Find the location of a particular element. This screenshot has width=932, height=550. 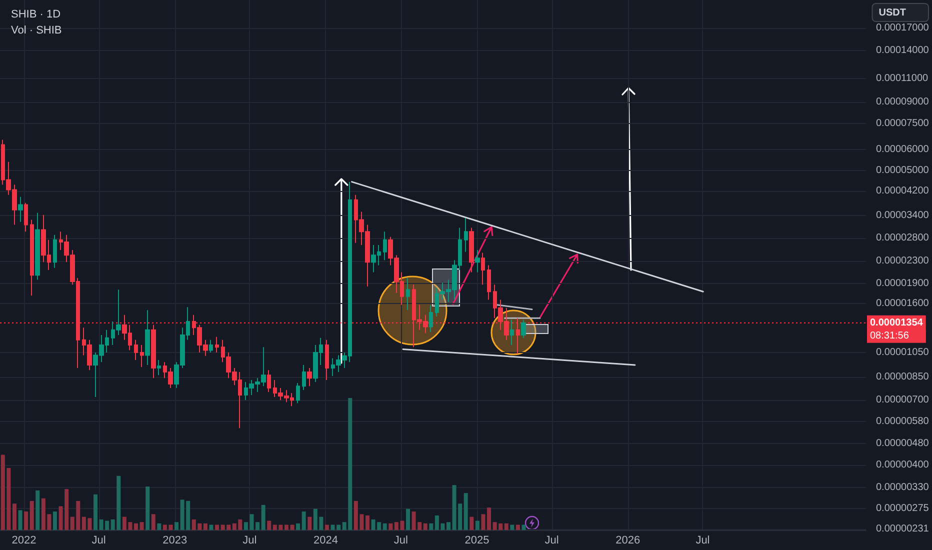

y-tick-label: 0.00003400 is located at coordinates (903, 216).